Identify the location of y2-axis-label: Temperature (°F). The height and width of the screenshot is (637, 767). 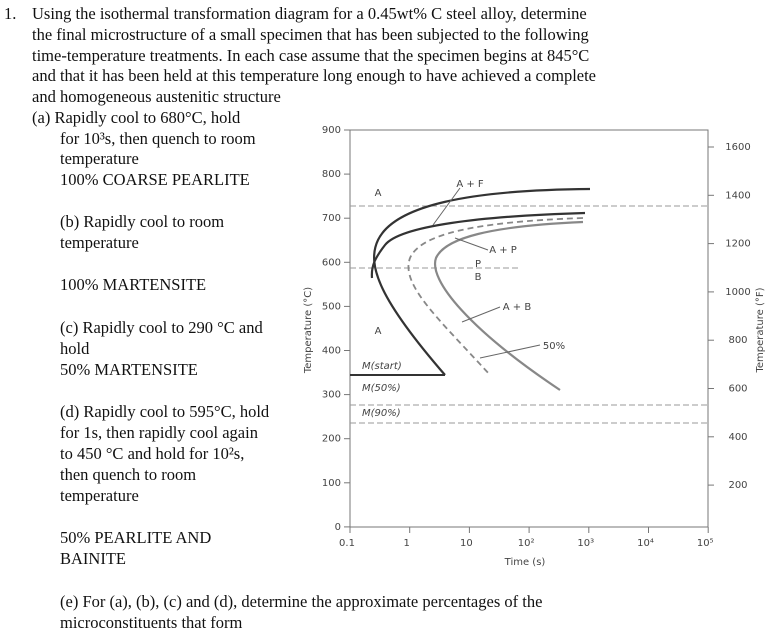
(760, 330).